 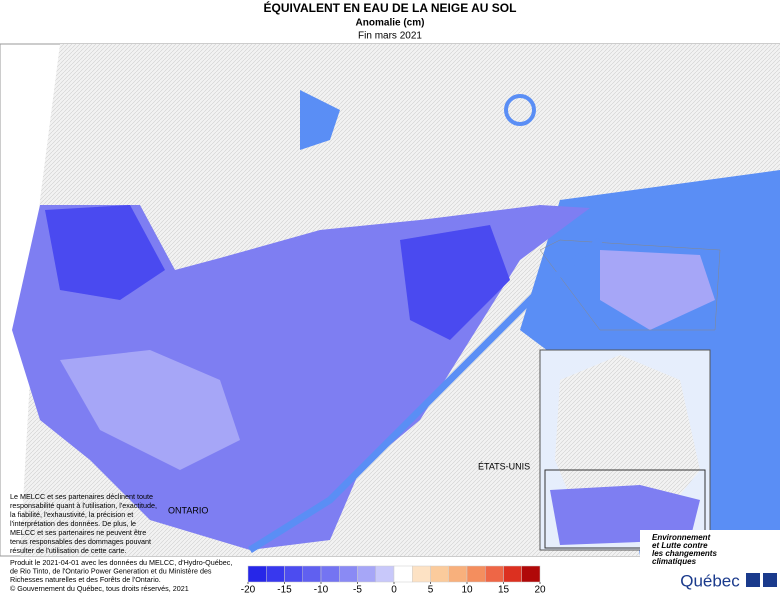 I want to click on lake, so click(x=320, y=120).